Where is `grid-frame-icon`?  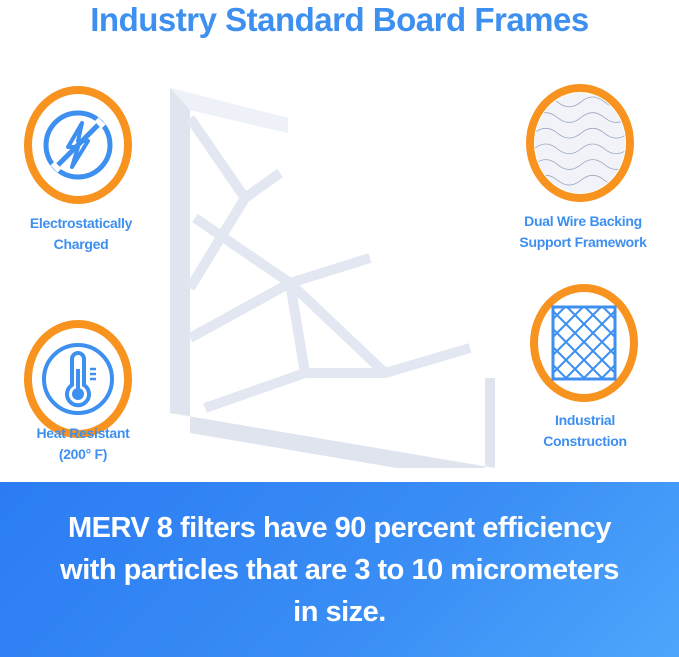 grid-frame-icon is located at coordinates (584, 343).